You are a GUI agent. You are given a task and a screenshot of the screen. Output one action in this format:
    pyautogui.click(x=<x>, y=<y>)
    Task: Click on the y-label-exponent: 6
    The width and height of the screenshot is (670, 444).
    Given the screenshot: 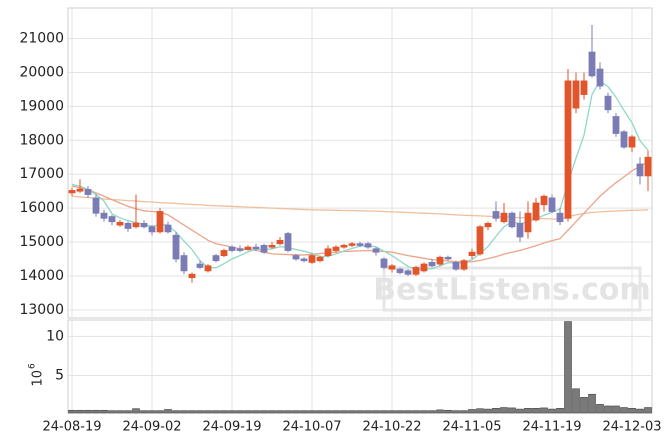 What is the action you would take?
    pyautogui.click(x=33, y=366)
    